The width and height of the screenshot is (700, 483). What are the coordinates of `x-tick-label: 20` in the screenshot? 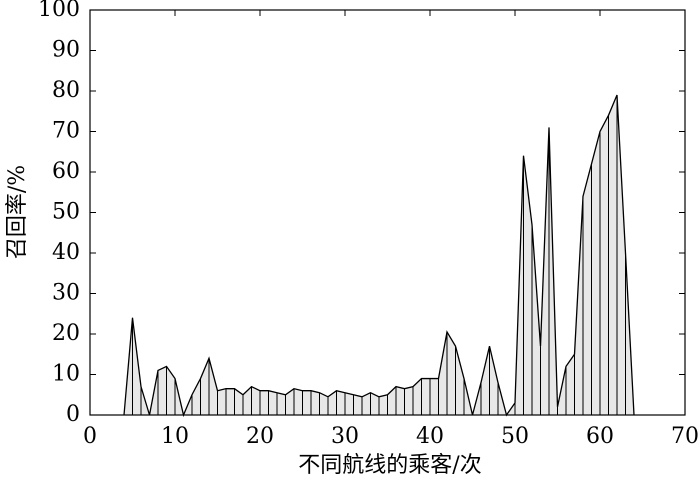 It's located at (260, 436).